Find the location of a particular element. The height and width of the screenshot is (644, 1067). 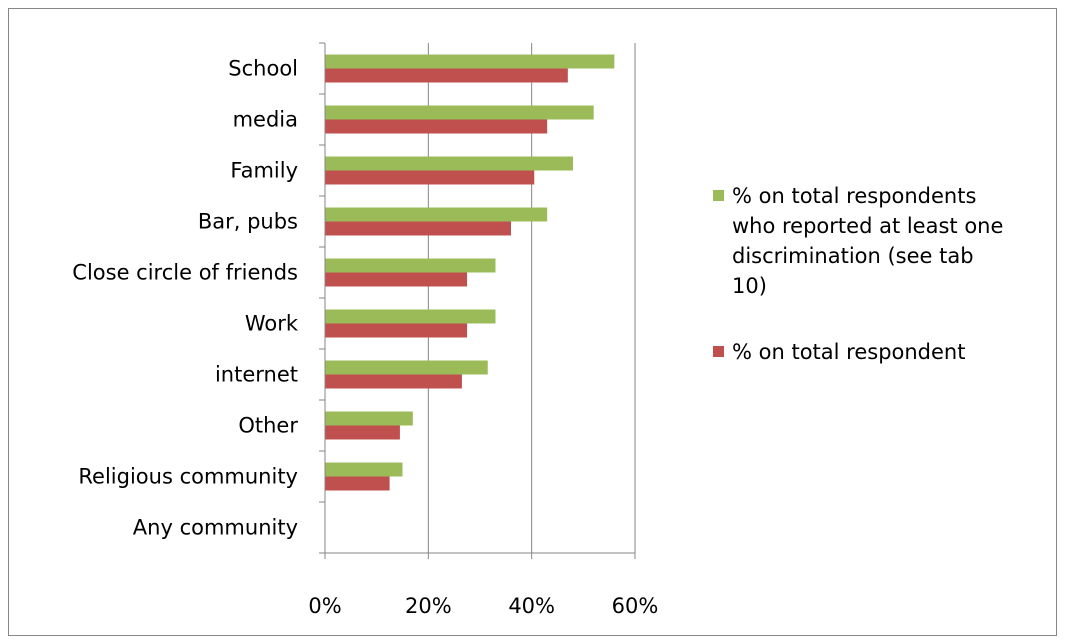

x-tick-label: 40% is located at coordinates (531, 606).